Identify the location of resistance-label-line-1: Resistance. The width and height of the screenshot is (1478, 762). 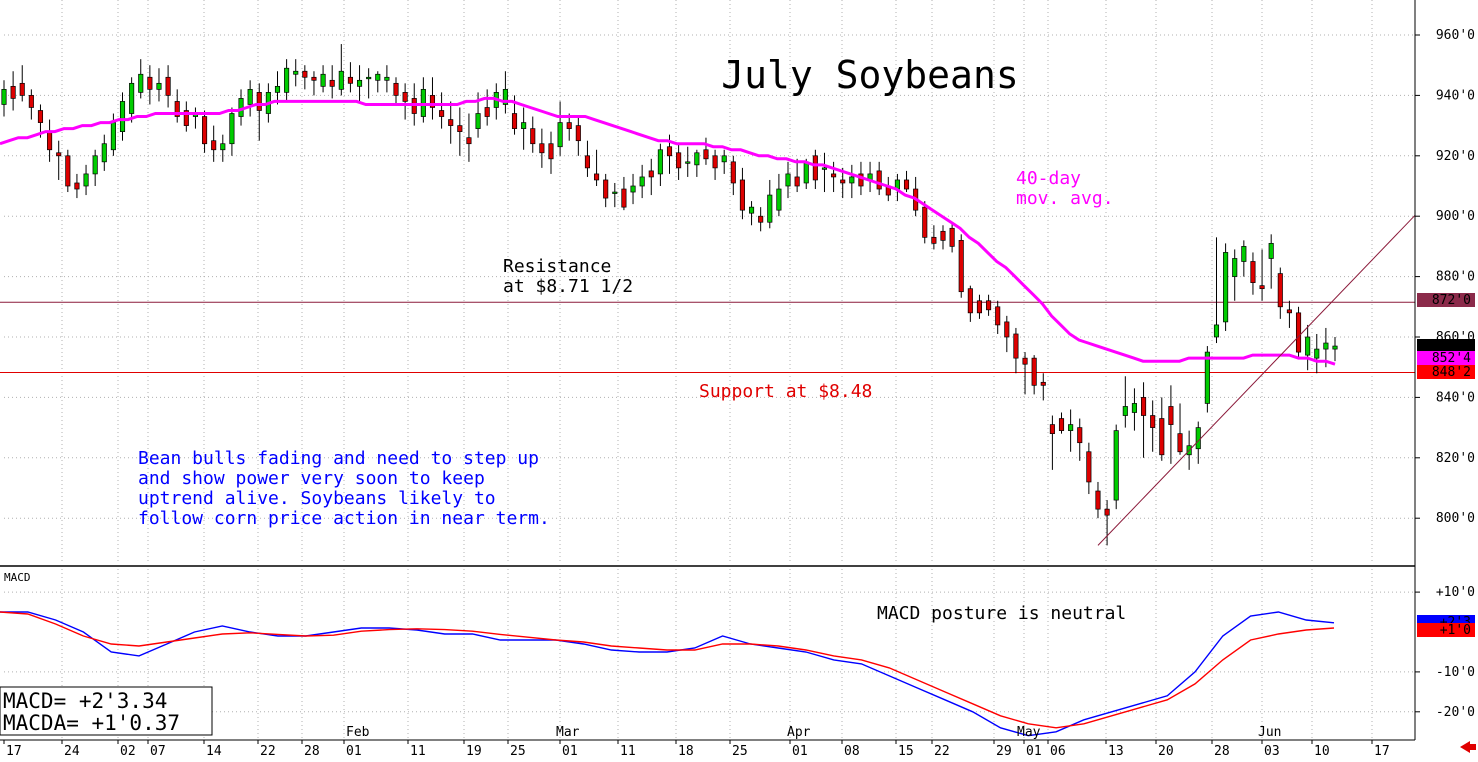
(557, 266).